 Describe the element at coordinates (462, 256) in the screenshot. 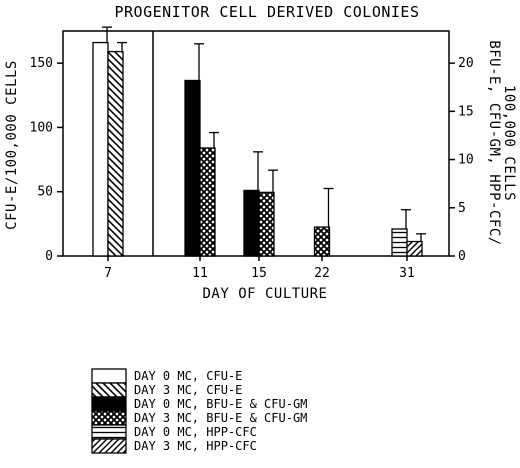

I see `right-tick-label: 0` at that location.